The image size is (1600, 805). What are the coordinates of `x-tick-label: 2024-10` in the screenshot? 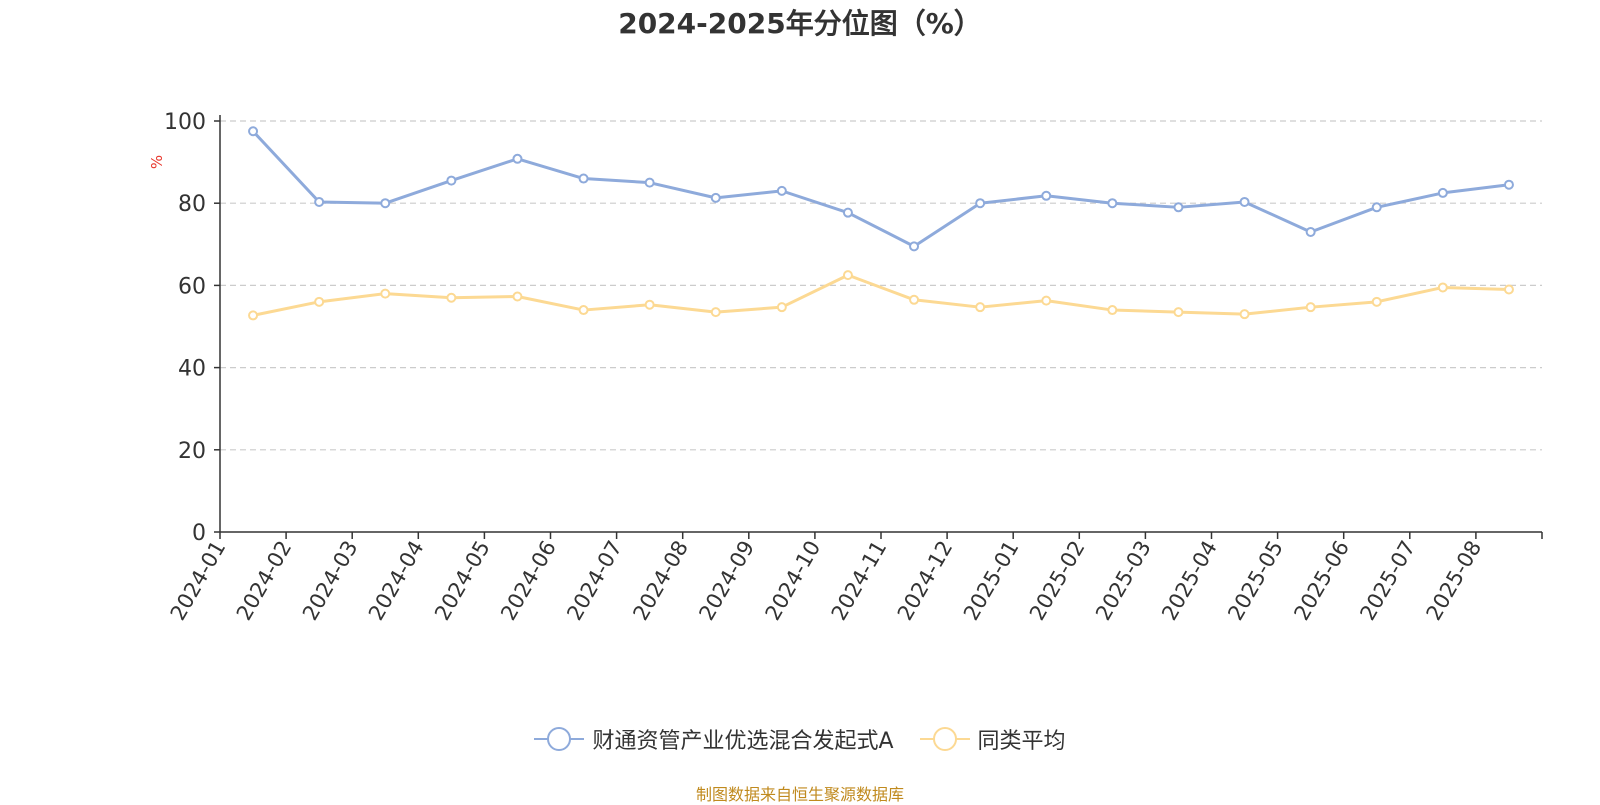 It's located at (793, 581).